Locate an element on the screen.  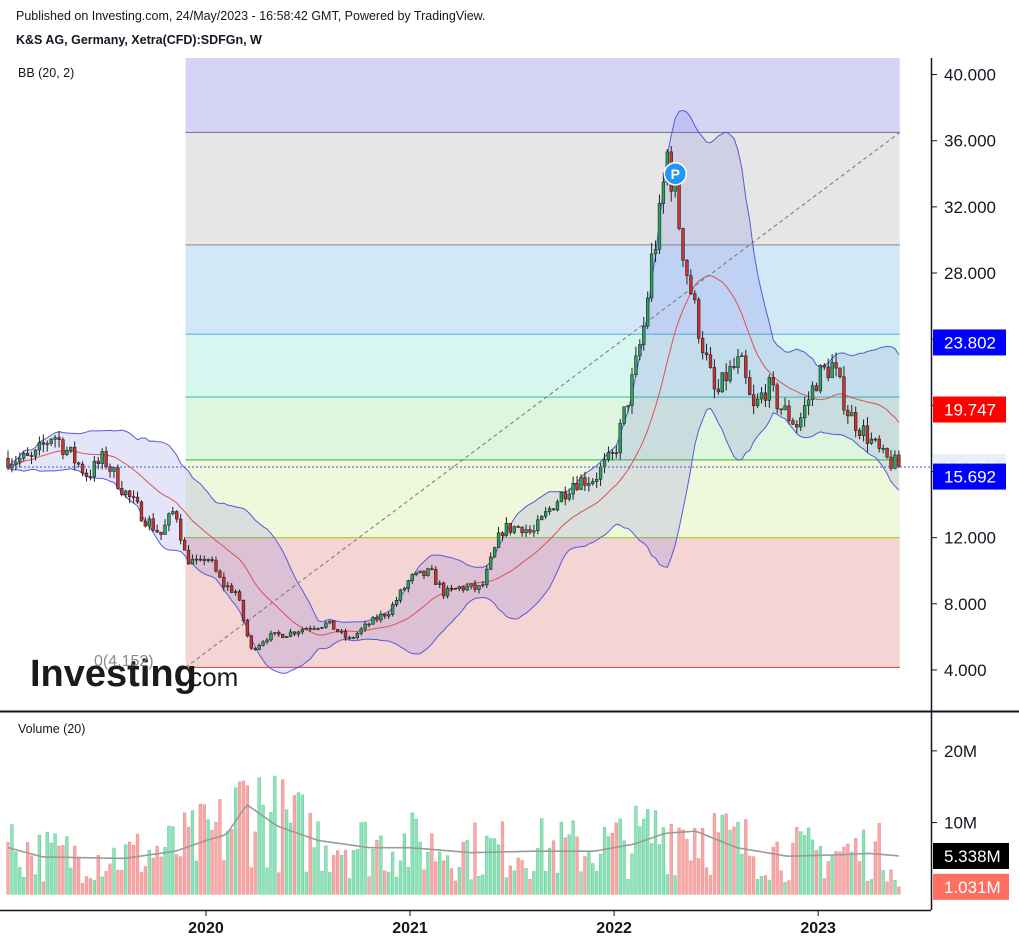
event-marker: P is located at coordinates (675, 174).